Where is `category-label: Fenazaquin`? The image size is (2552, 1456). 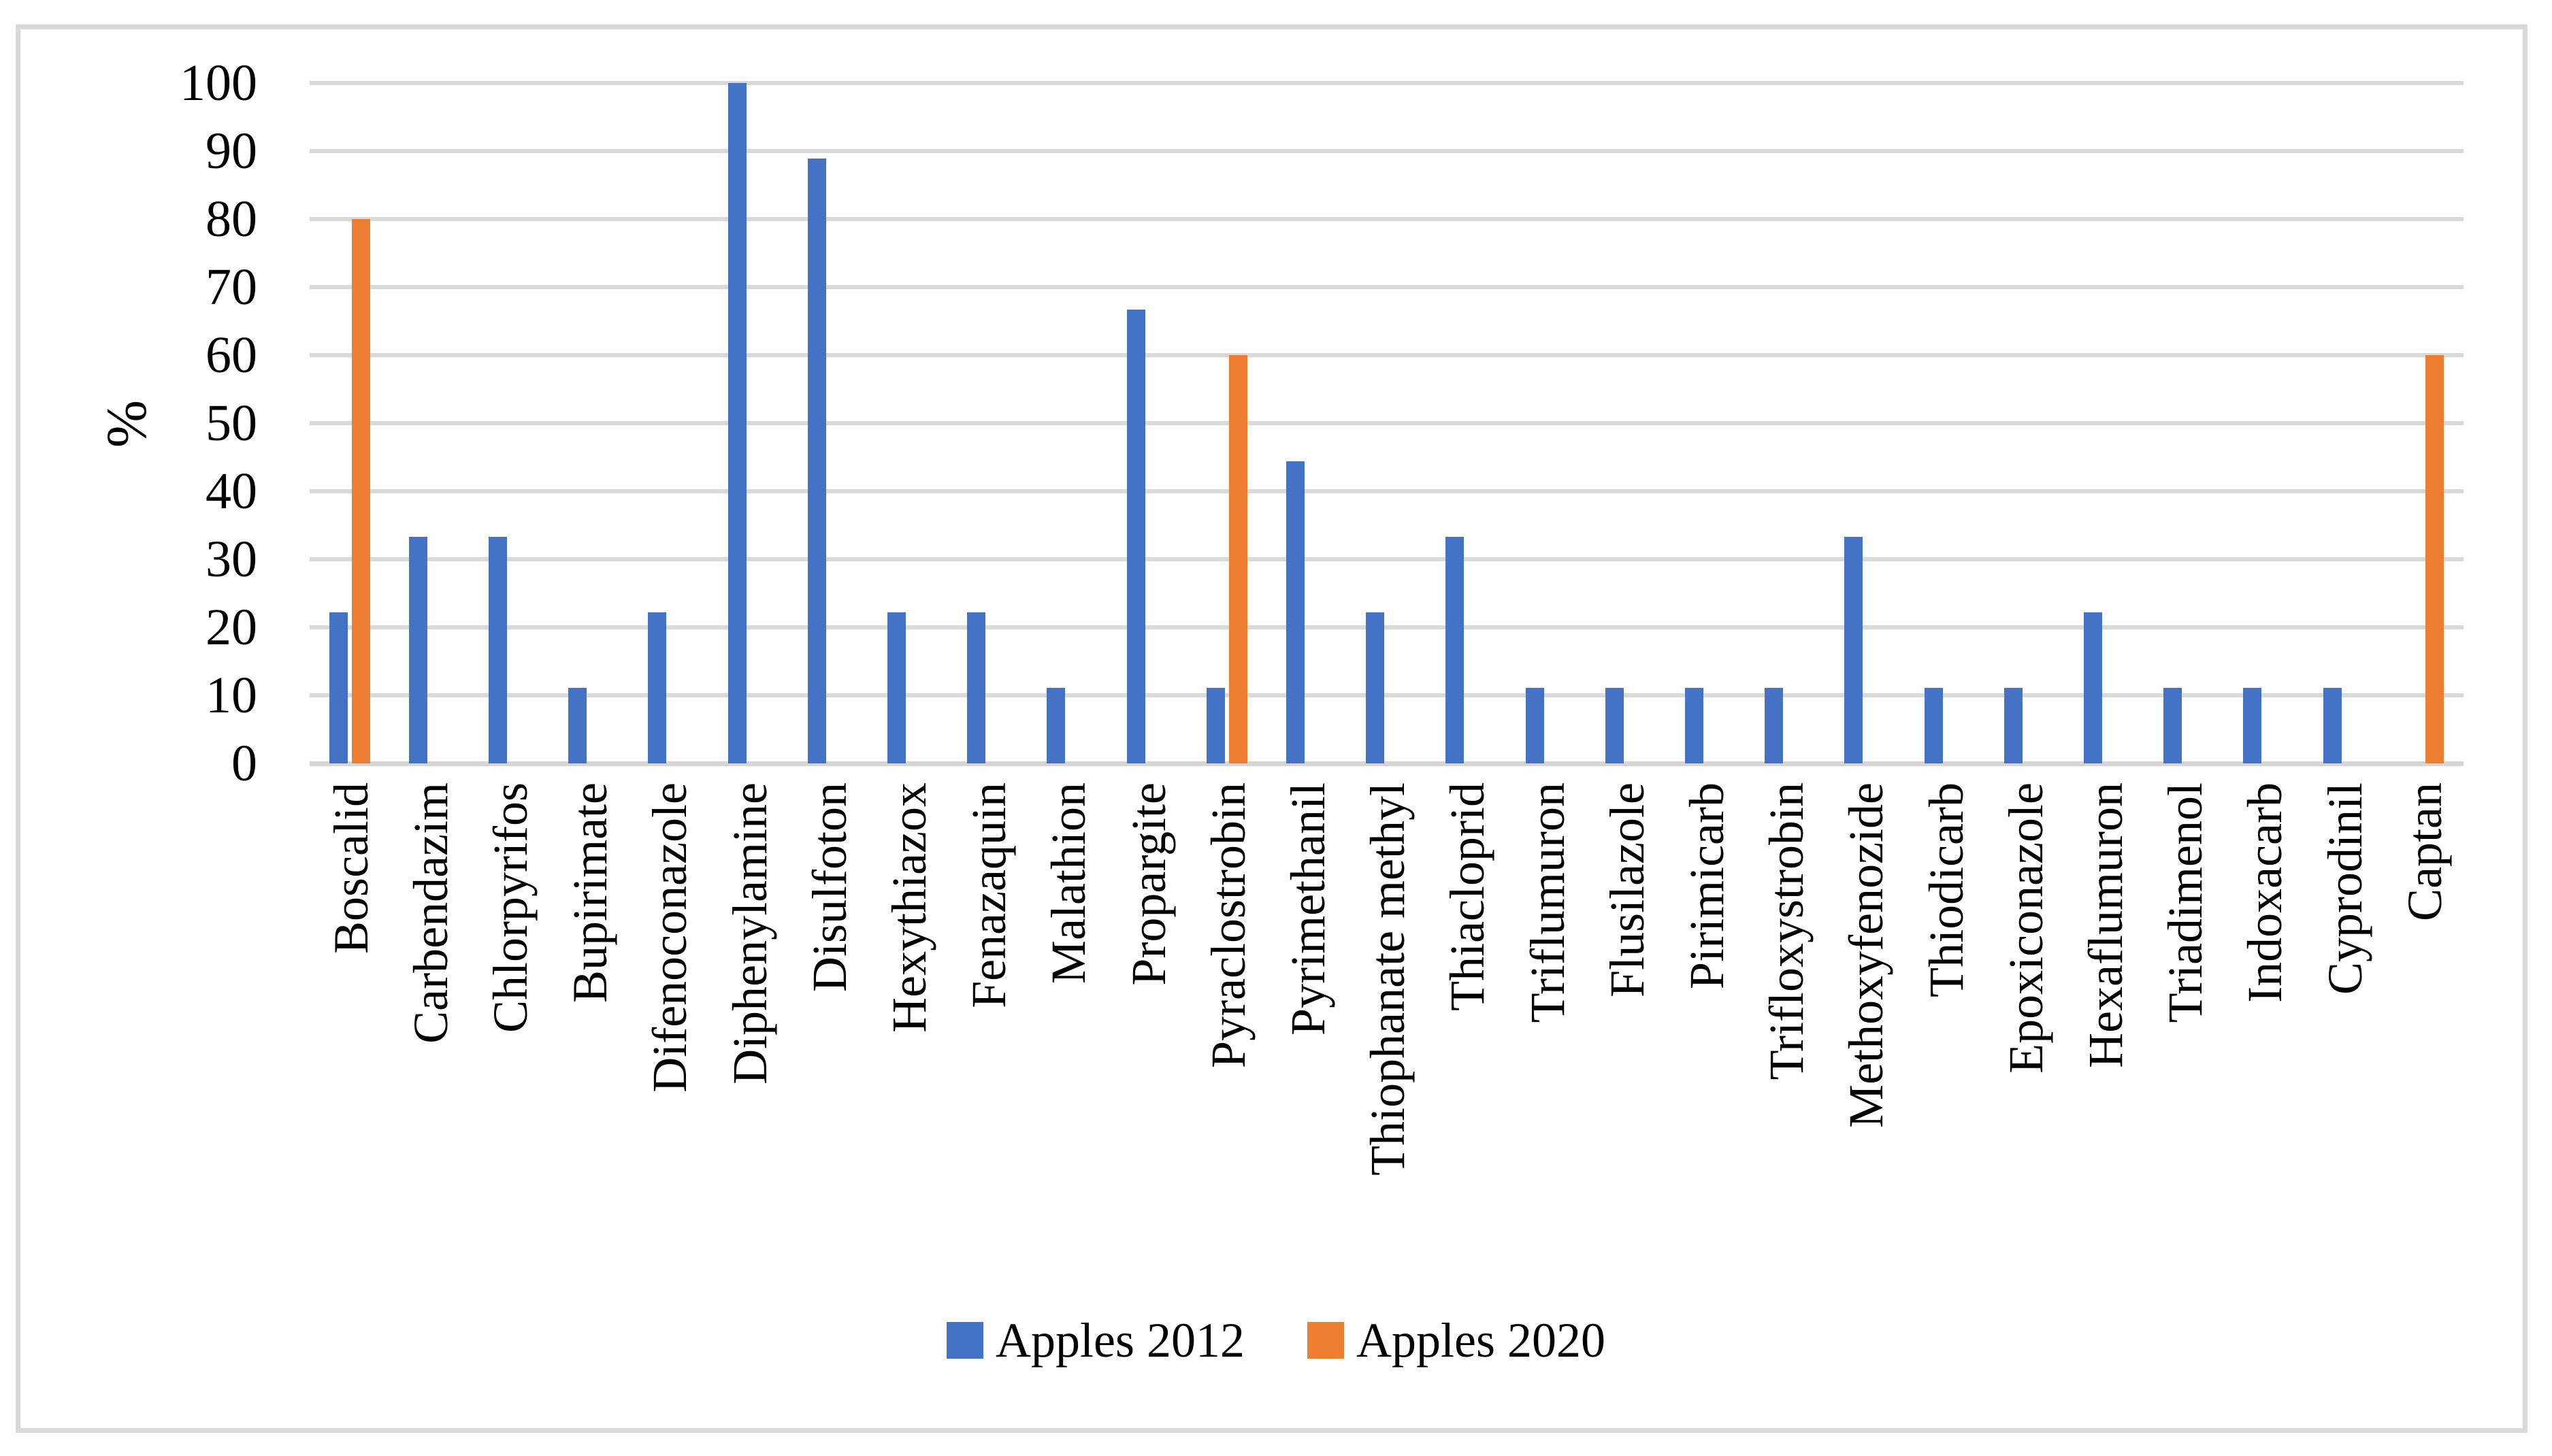
category-label: Fenazaquin is located at coordinates (989, 895).